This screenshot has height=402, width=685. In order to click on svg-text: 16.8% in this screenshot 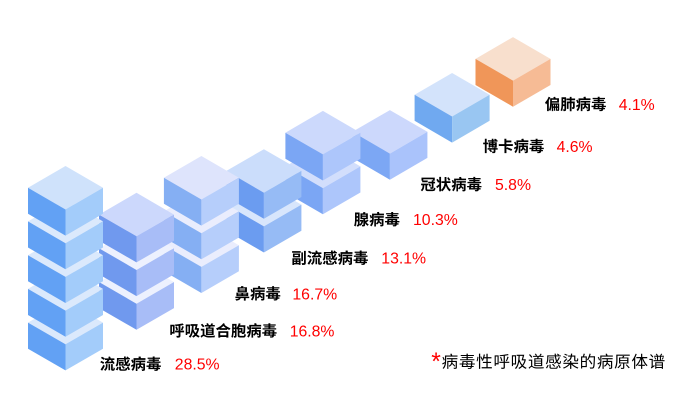, I will do `click(312, 331)`.